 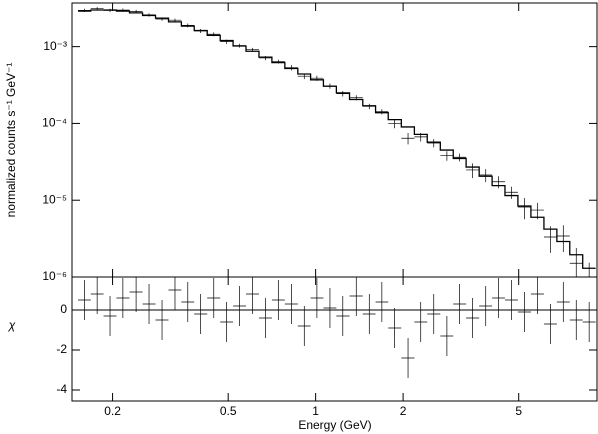 What do you see at coordinates (61, 389) in the screenshot?
I see `y2-tick-label: -4` at bounding box center [61, 389].